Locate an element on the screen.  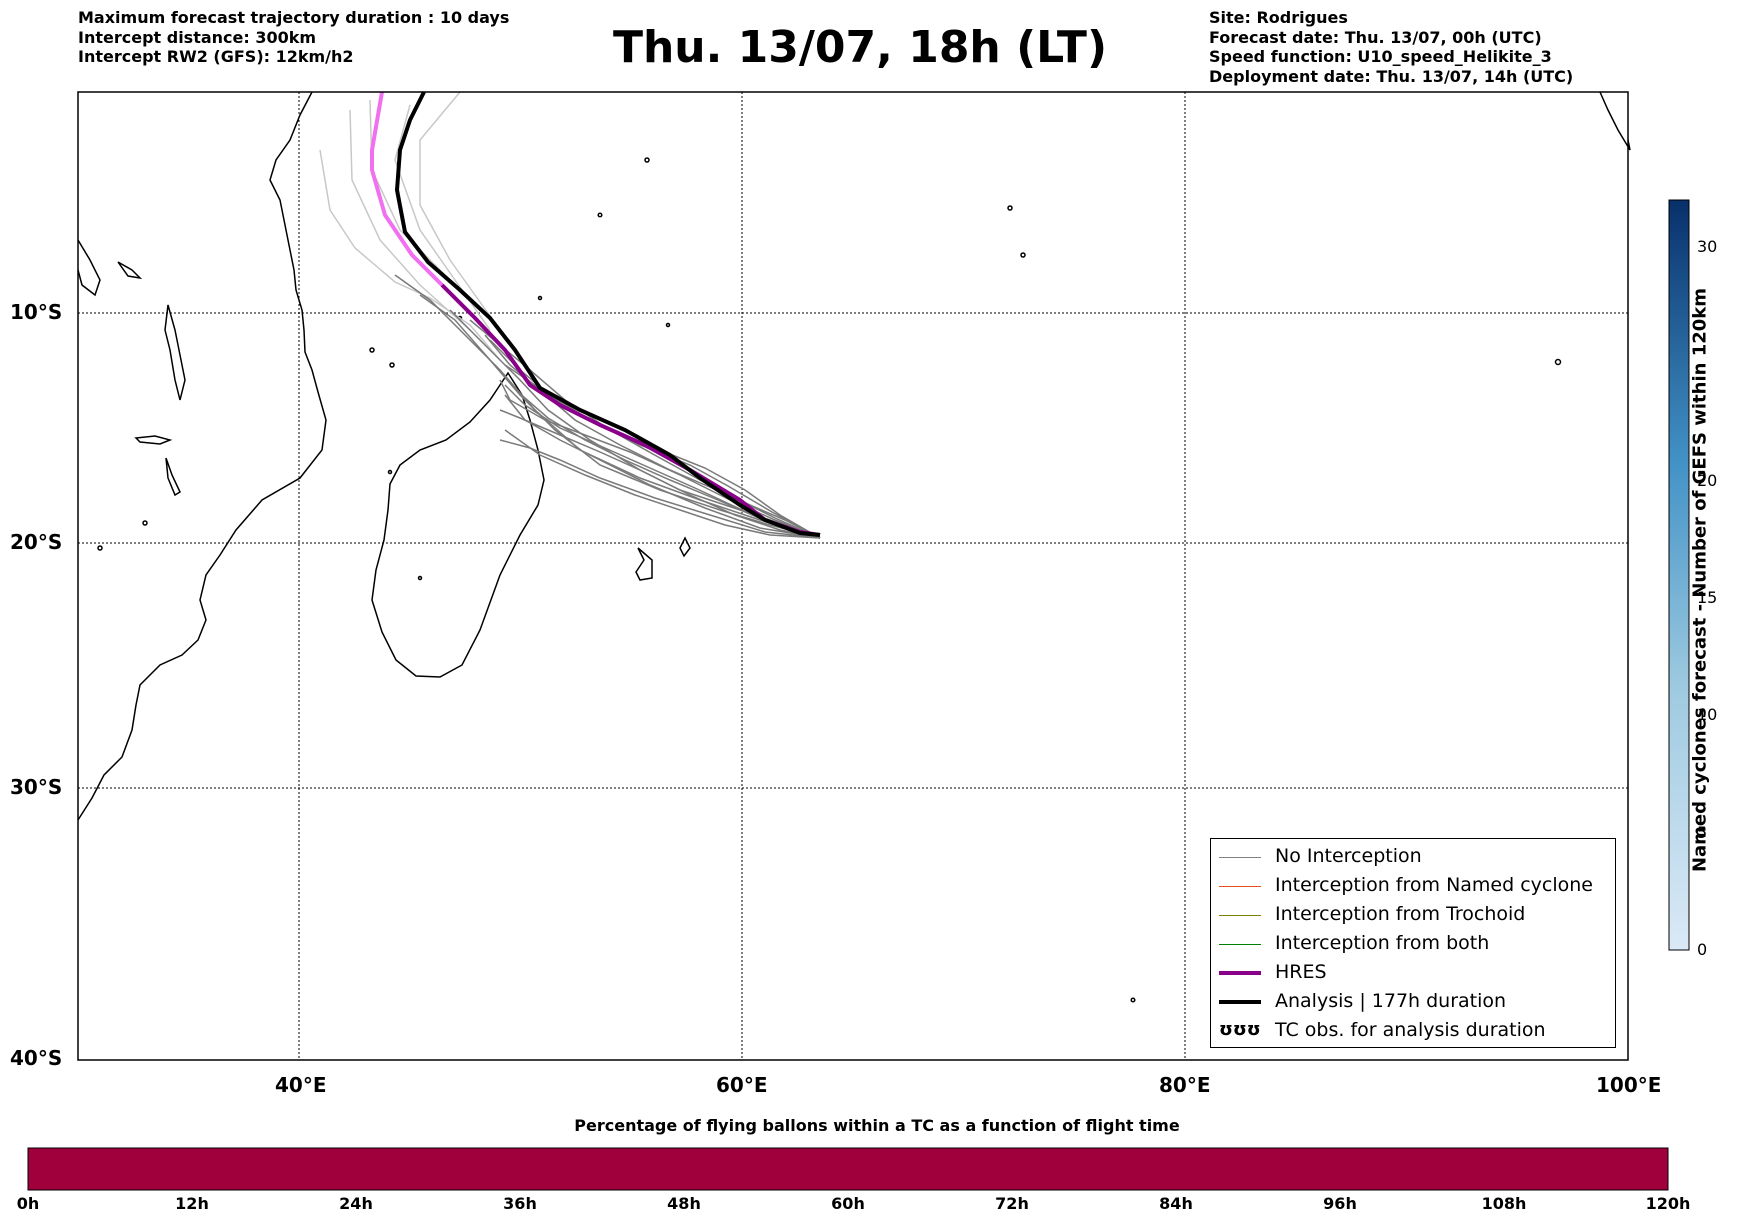
legend-item: Analysis | 177h duration is located at coordinates (1413, 1002).